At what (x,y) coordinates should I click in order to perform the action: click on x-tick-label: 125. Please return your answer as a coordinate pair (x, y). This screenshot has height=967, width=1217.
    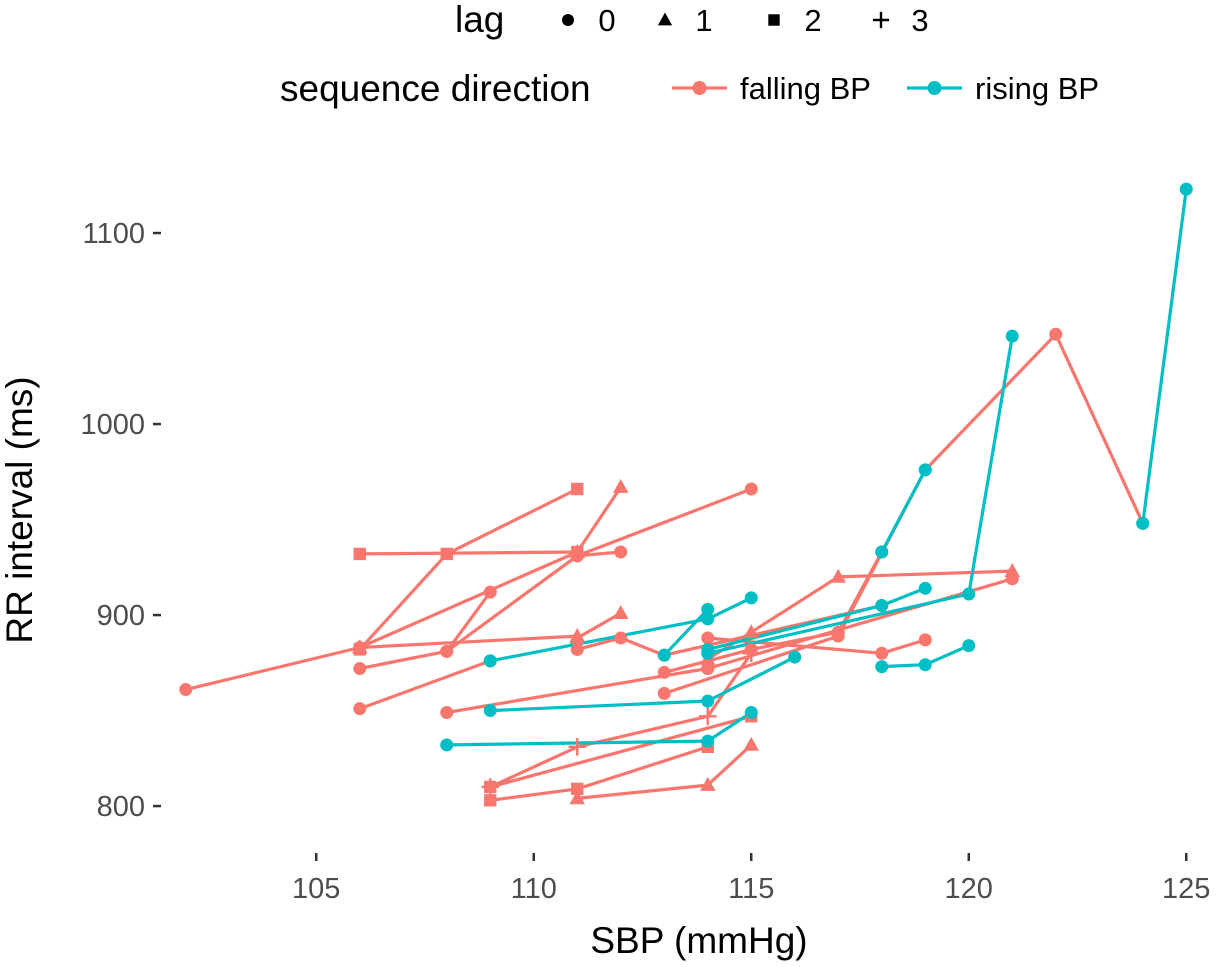
    Looking at the image, I should click on (1186, 889).